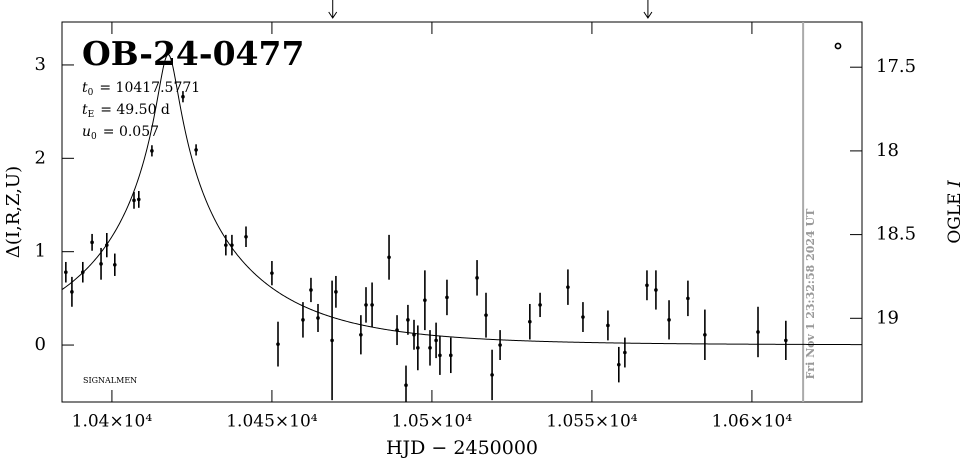 The height and width of the screenshot is (459, 965). Describe the element at coordinates (462, 448) in the screenshot. I see `x-axis-label: HJD − 2450000` at that location.